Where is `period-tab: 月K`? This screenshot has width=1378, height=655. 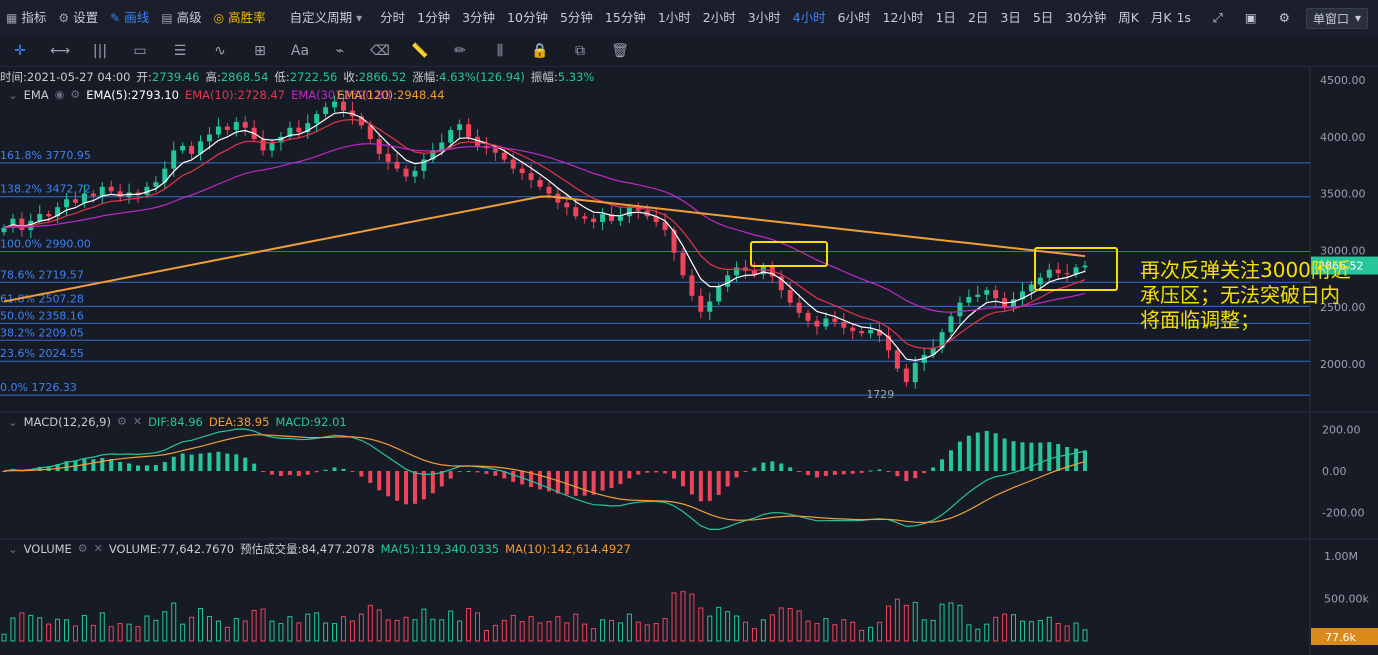
period-tab: 月K is located at coordinates (1161, 17).